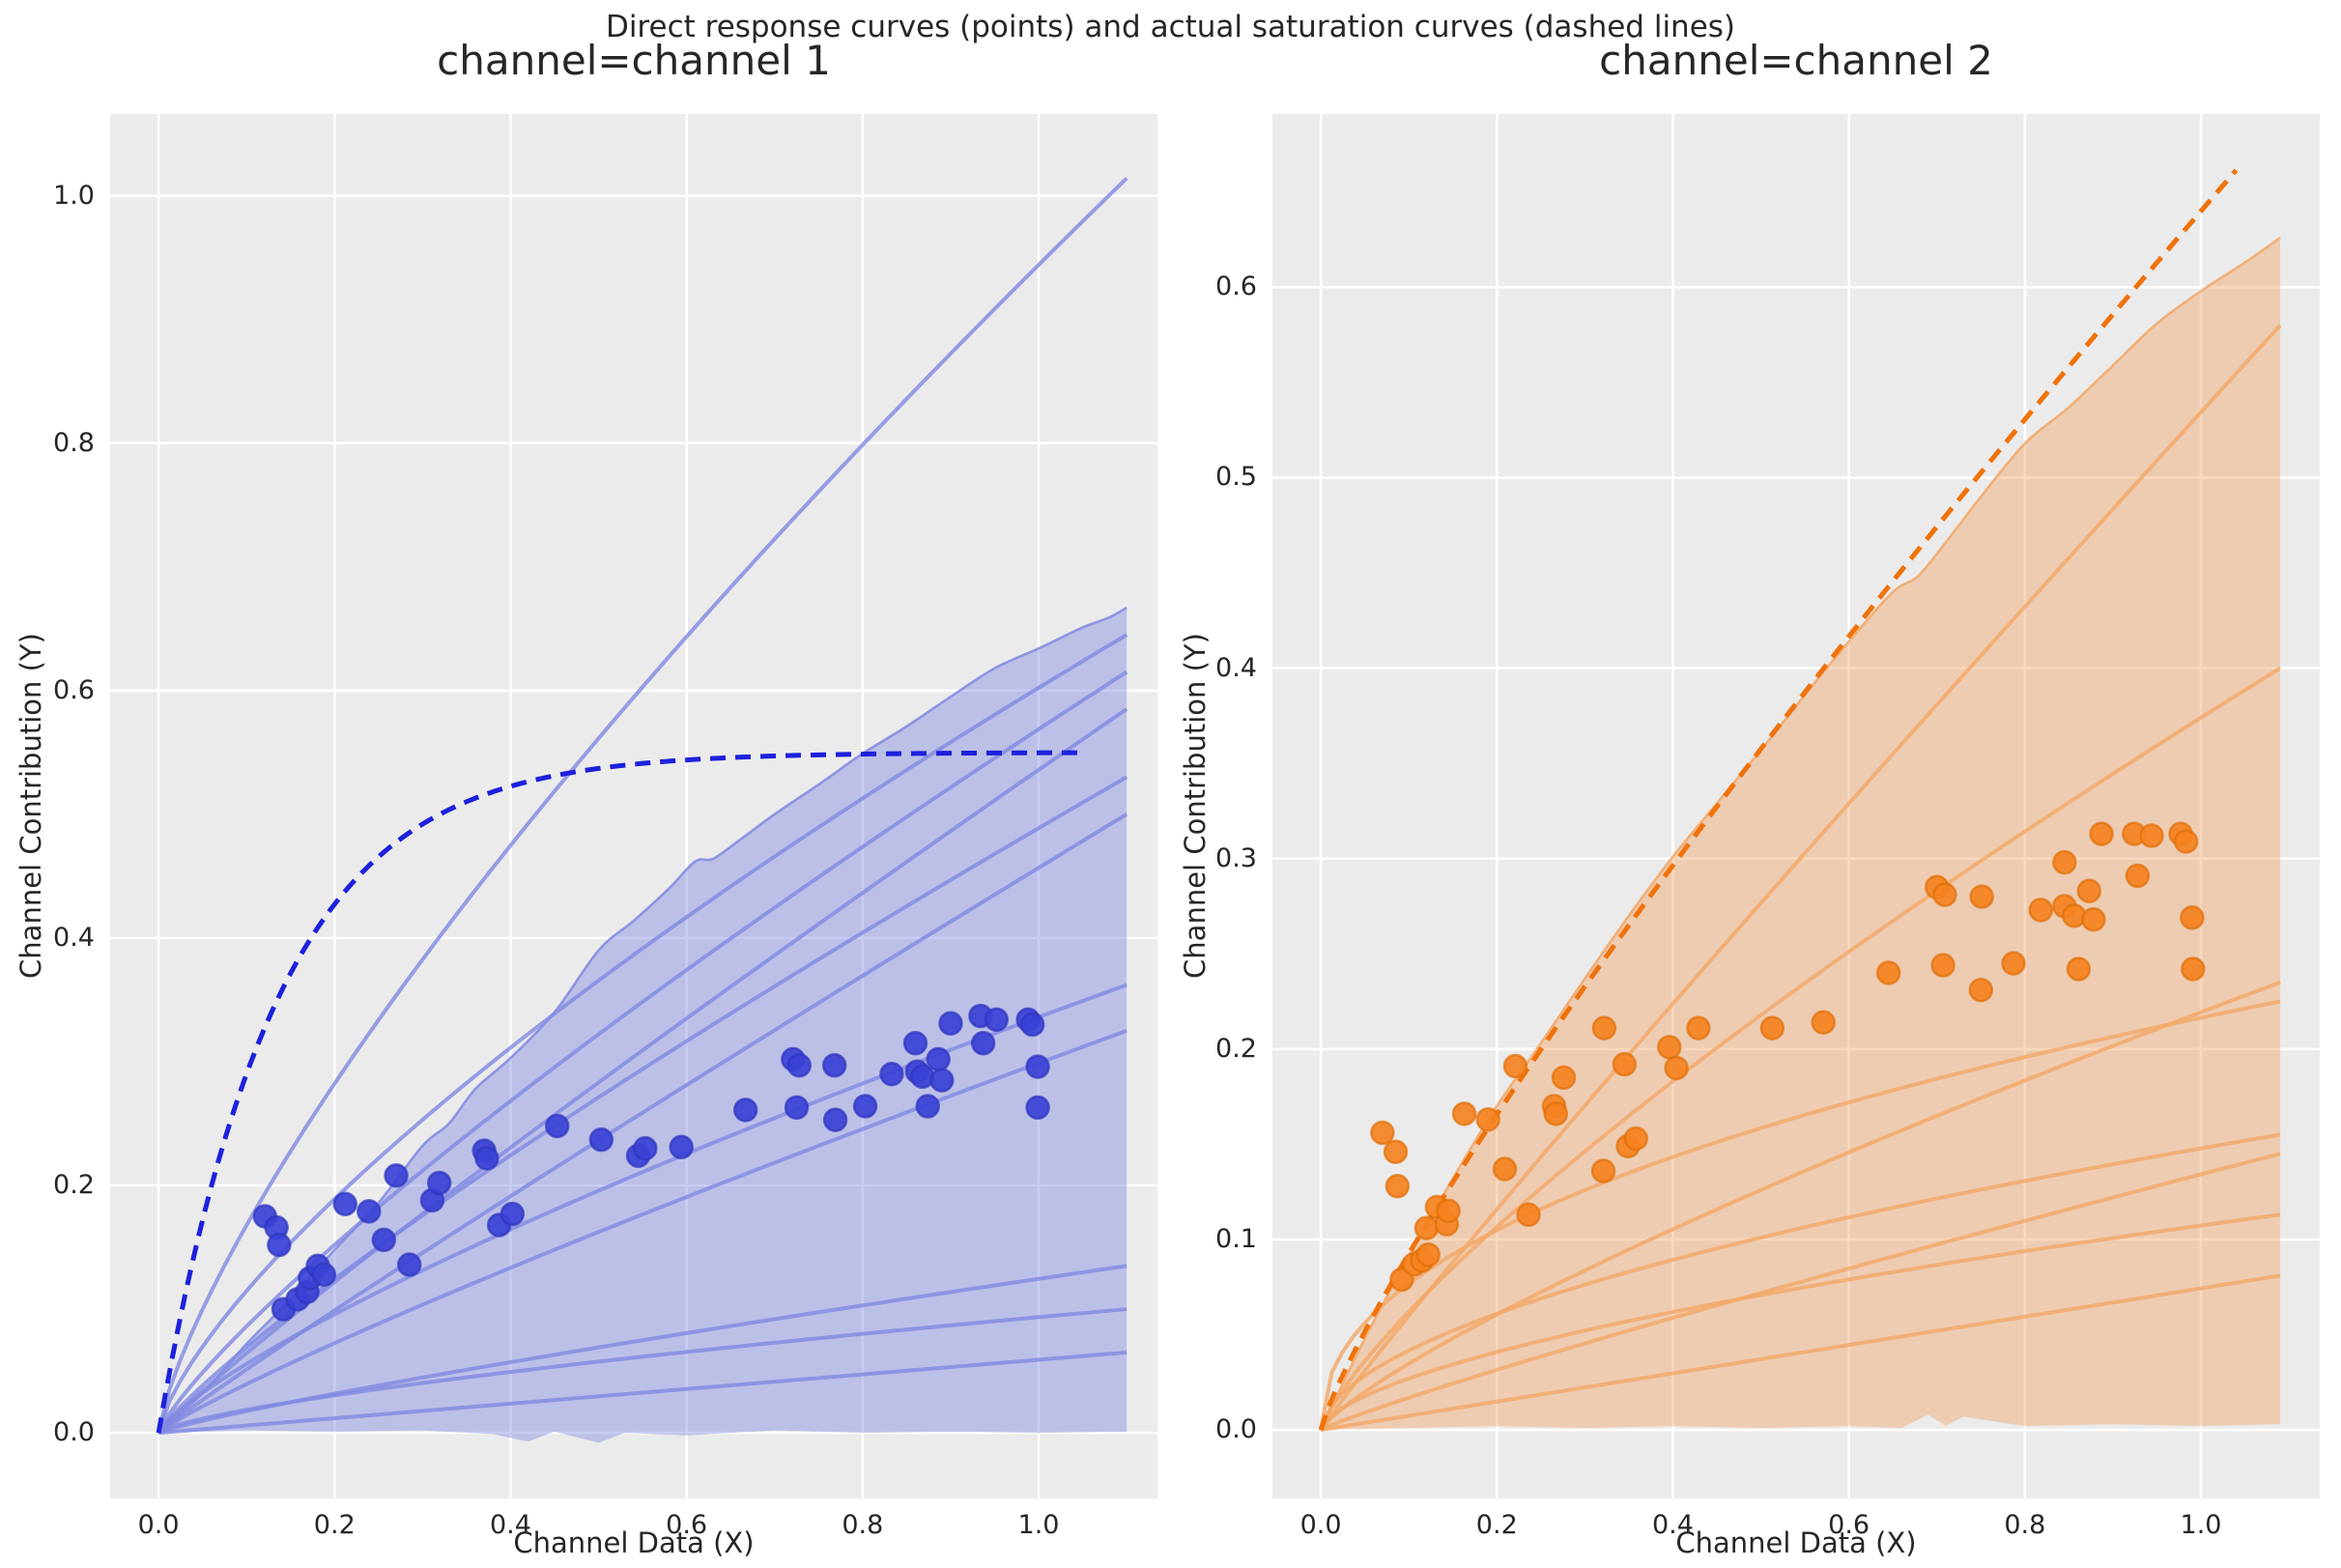 The image size is (2341, 1568). I want to click on y-tick-label: 0.1, so click(1236, 1238).